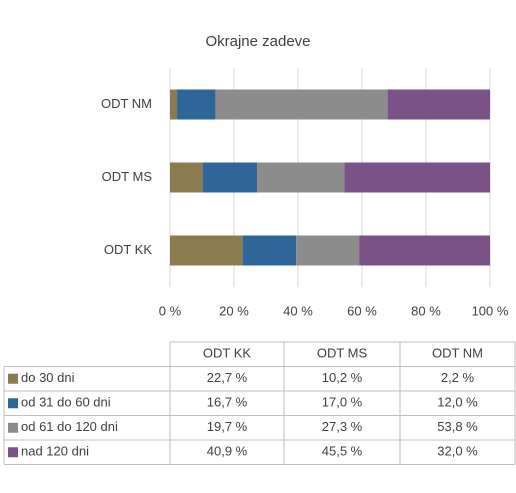  Describe the element at coordinates (342, 402) in the screenshot. I see `table-cell: 17,0 %` at that location.